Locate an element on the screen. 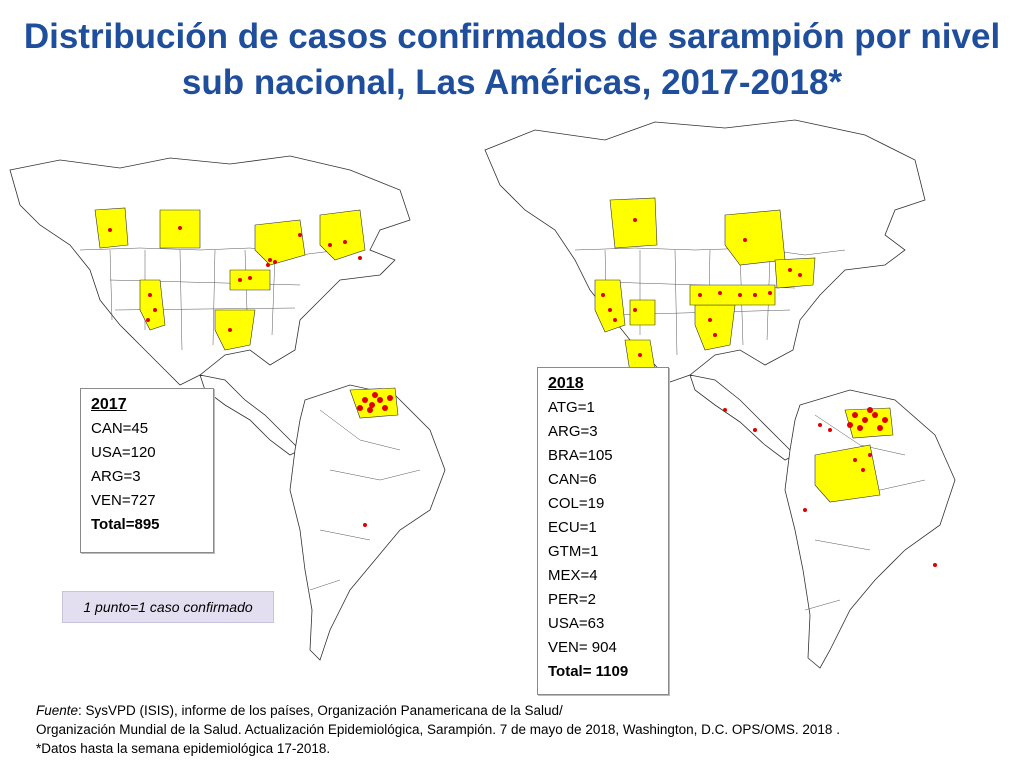 The image size is (1024, 768). summary-item-gtm: GTM=1 is located at coordinates (573, 551).